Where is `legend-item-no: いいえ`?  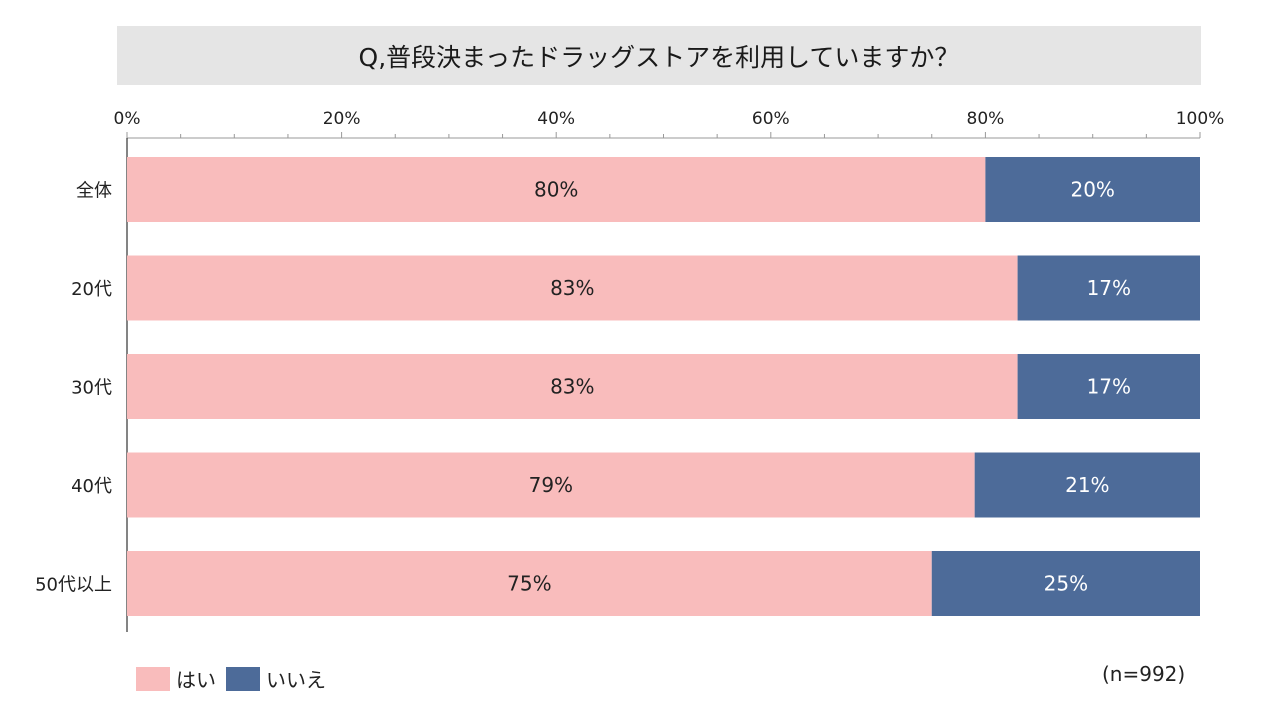
legend-item-no: いいえ is located at coordinates (276, 678).